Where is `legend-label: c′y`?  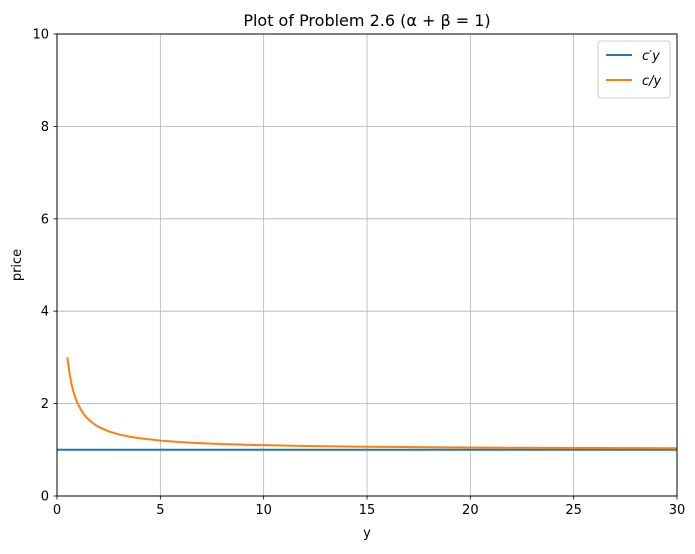 legend-label: c′y is located at coordinates (651, 56).